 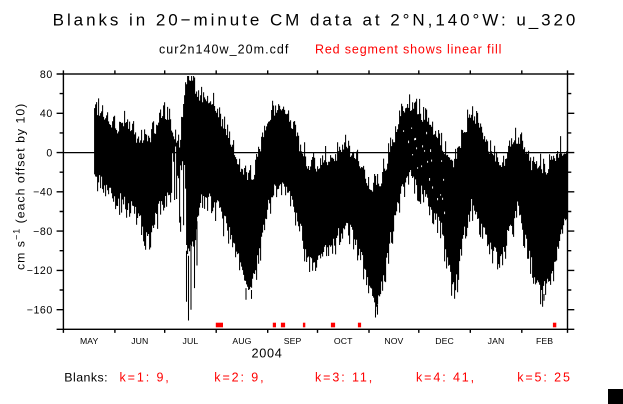 What do you see at coordinates (239, 378) in the screenshot?
I see `svg-text: k=2: 9,` at bounding box center [239, 378].